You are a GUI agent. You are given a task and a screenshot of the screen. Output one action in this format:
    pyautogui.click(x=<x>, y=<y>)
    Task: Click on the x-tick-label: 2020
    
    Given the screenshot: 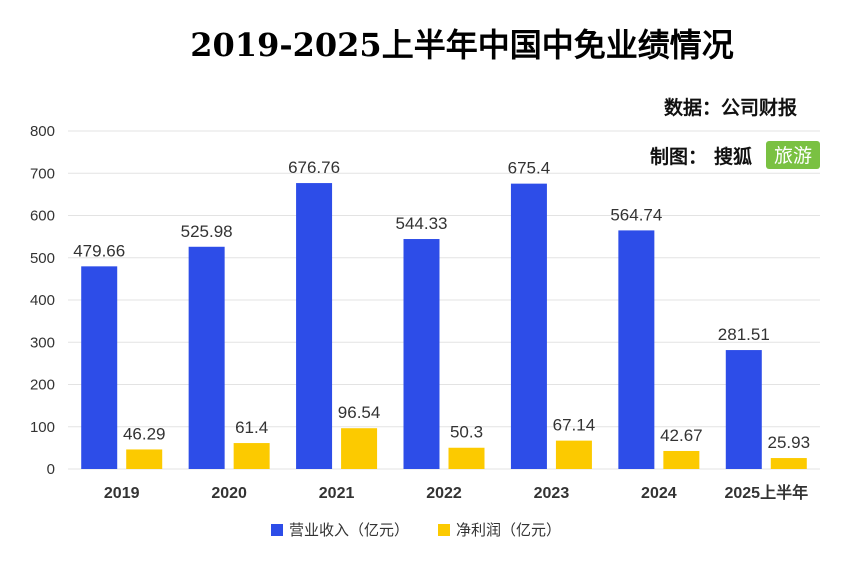 What is the action you would take?
    pyautogui.click(x=229, y=493)
    